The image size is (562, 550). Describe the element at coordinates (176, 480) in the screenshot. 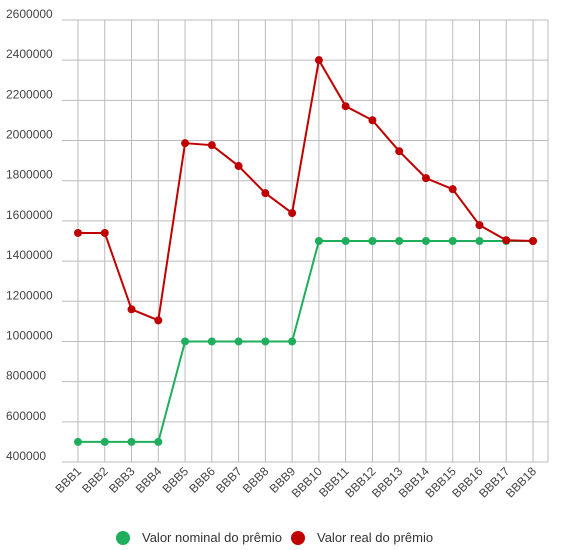

I see `x-tick-label: BBB5` at that location.